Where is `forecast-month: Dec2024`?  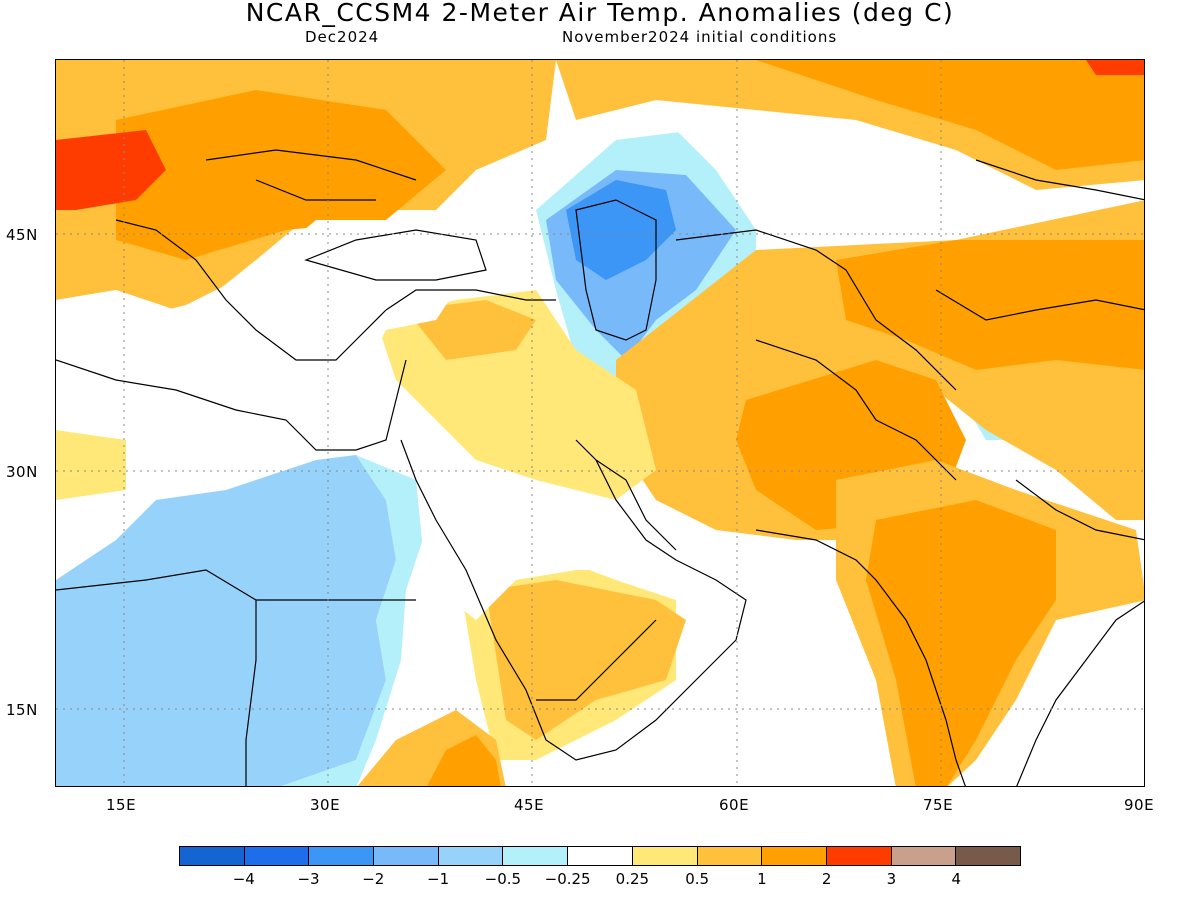 forecast-month: Dec2024 is located at coordinates (342, 37).